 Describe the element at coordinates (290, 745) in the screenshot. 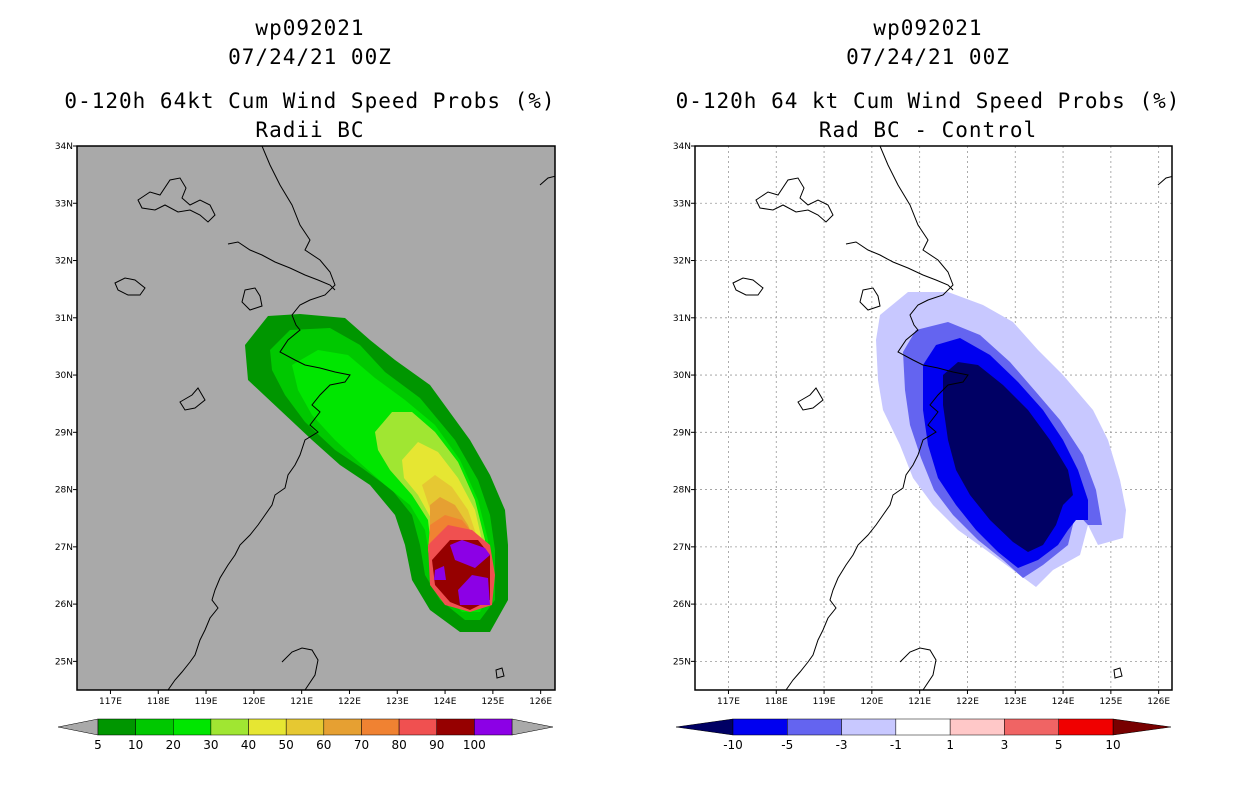

I see `left-colorbar-labels: 5 10 20 30 40 50 60 70 80 90 100` at that location.